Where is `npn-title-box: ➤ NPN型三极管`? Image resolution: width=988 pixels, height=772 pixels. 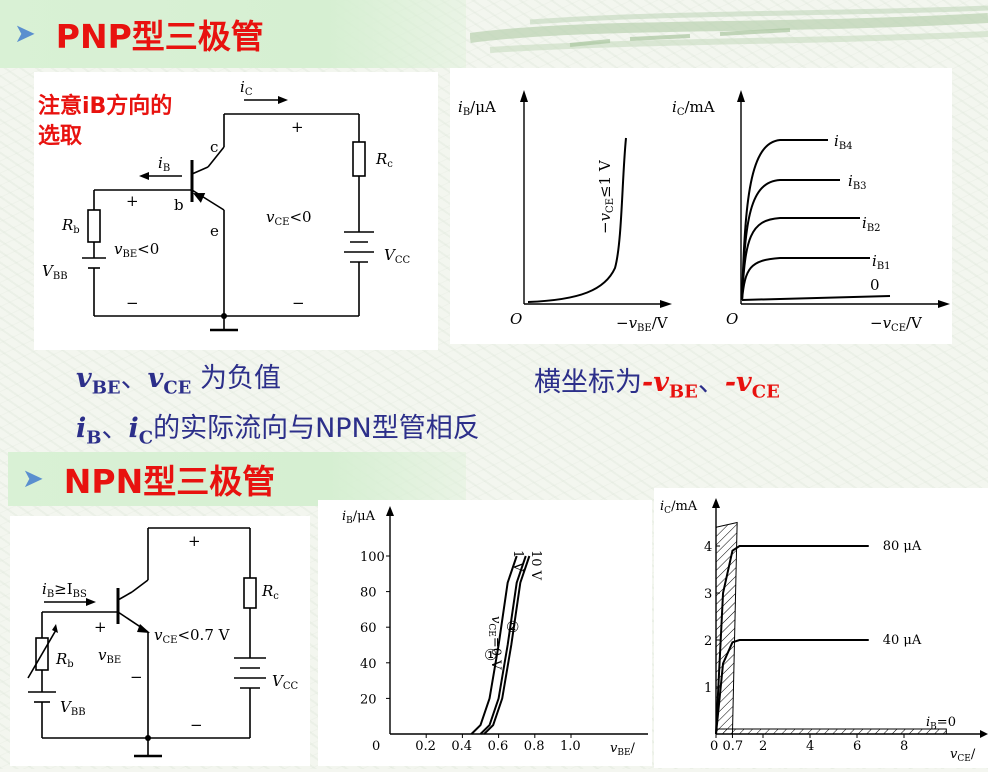 npn-title-box: ➤ NPN型三极管 is located at coordinates (237, 479).